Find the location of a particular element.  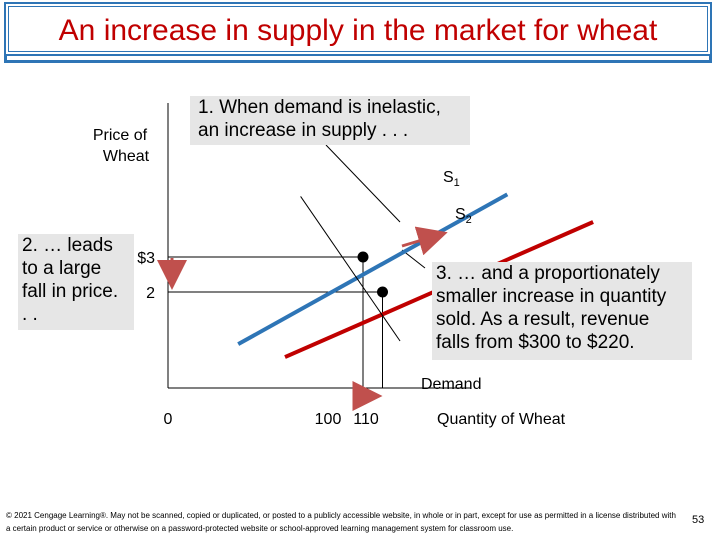

x-tick-label: 100 is located at coordinates (328, 419).